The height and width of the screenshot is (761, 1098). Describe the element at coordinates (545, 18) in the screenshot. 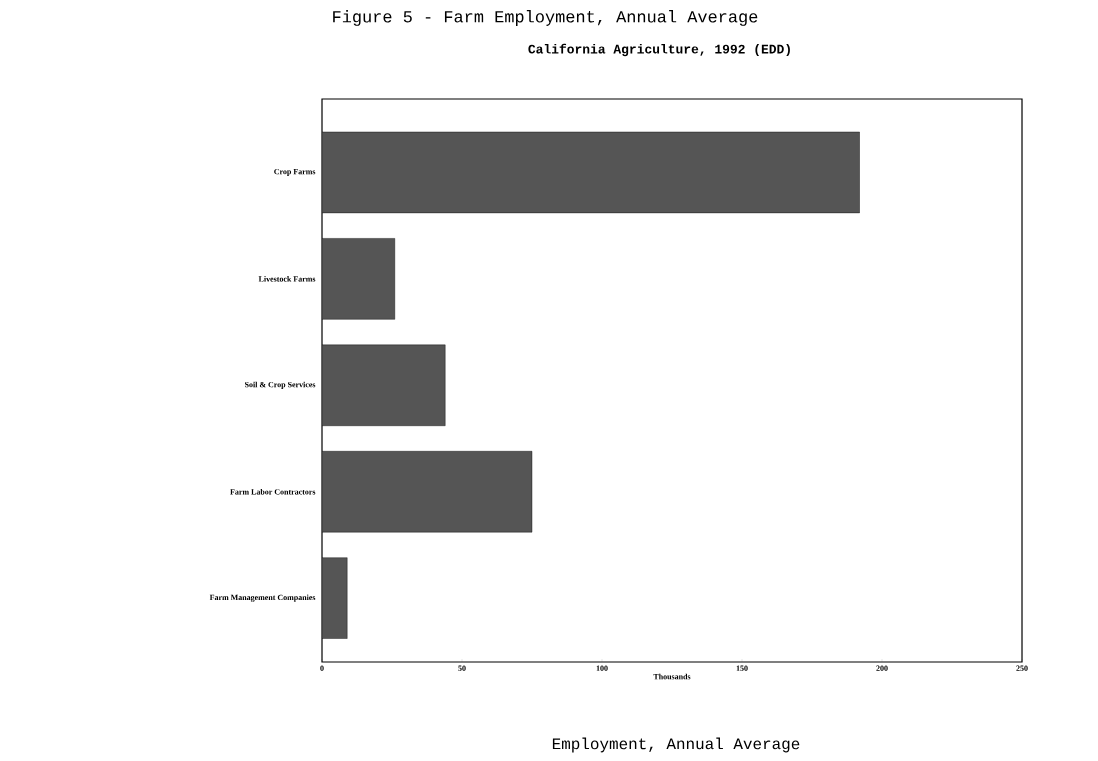

I see `chart-title: Figure 5 - Farm Employment, Annual Average` at that location.